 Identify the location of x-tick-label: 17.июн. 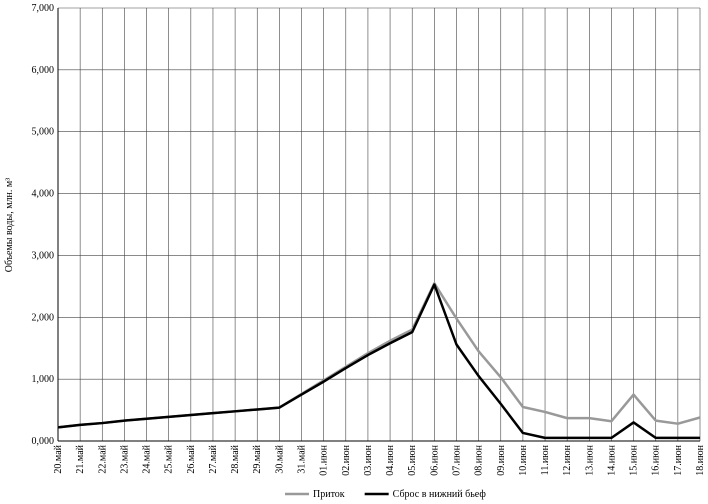
(678, 459).